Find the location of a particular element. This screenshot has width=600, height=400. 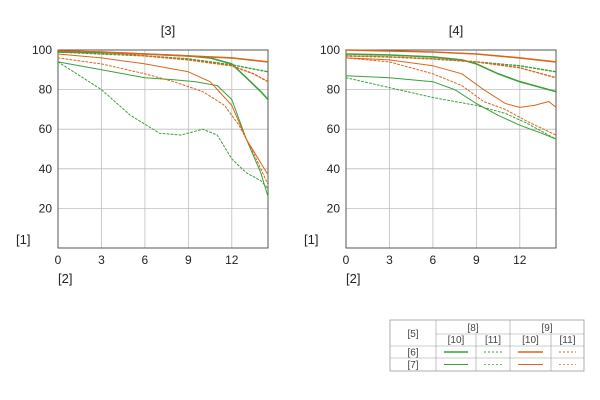

chart-title: [4] is located at coordinates (456, 30).